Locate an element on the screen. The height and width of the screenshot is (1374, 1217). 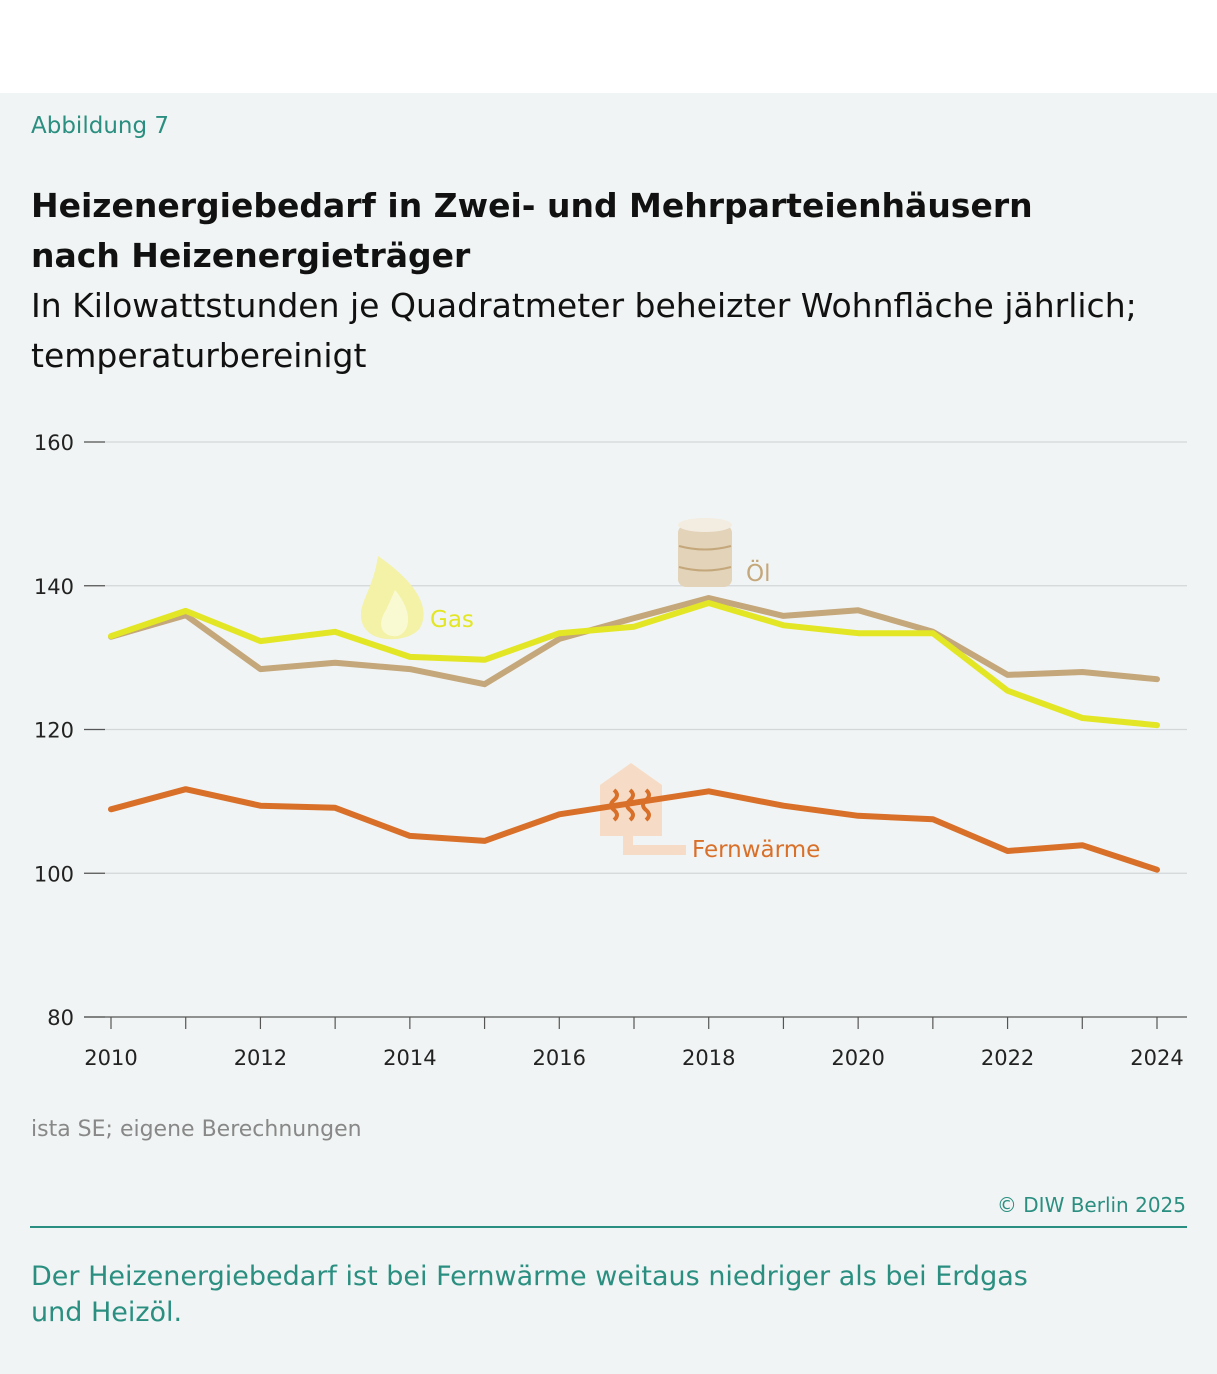
y-tick-label: 100 is located at coordinates (54, 874).